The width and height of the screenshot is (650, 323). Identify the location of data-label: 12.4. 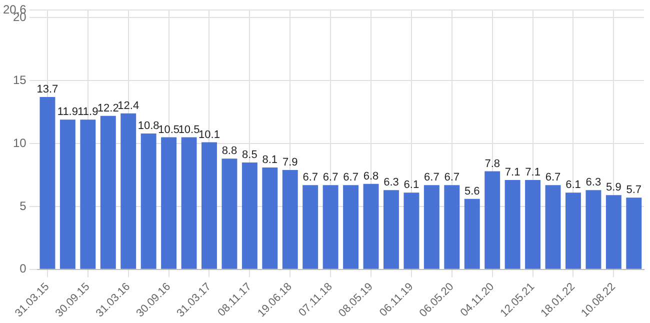
(129, 106).